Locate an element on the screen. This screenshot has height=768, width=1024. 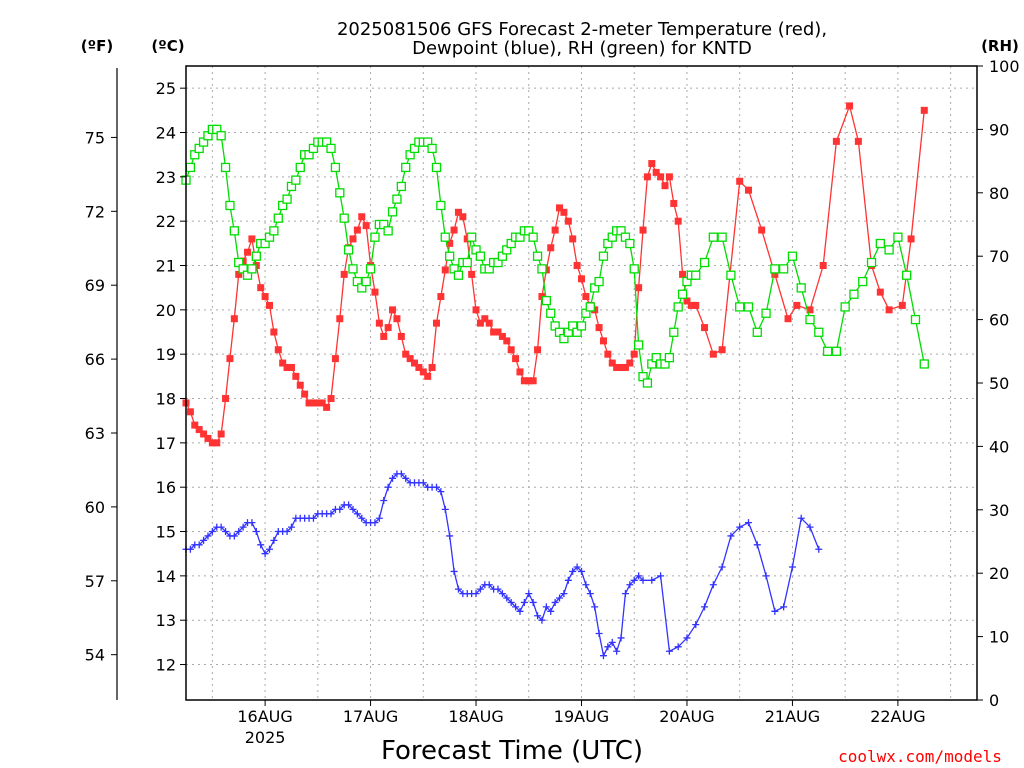
celsius-unit-label: (ºC) is located at coordinates (167, 46).